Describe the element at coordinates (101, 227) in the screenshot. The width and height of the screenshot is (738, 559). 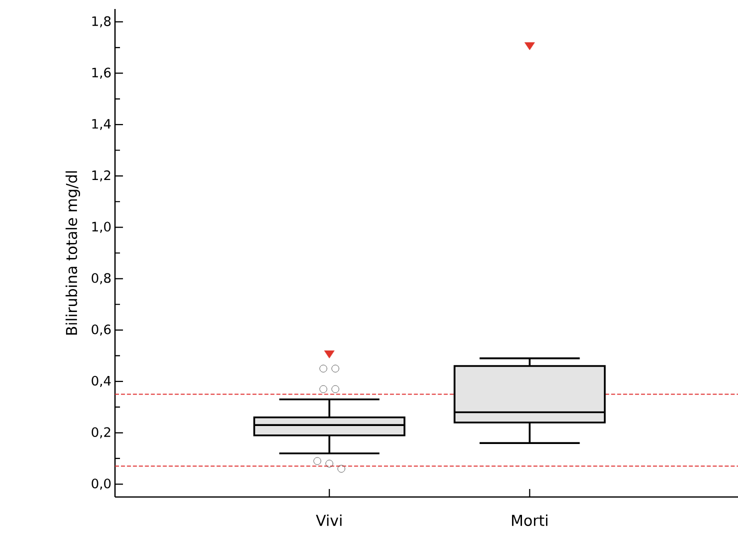
I see `y-tick-label: 1,0` at that location.